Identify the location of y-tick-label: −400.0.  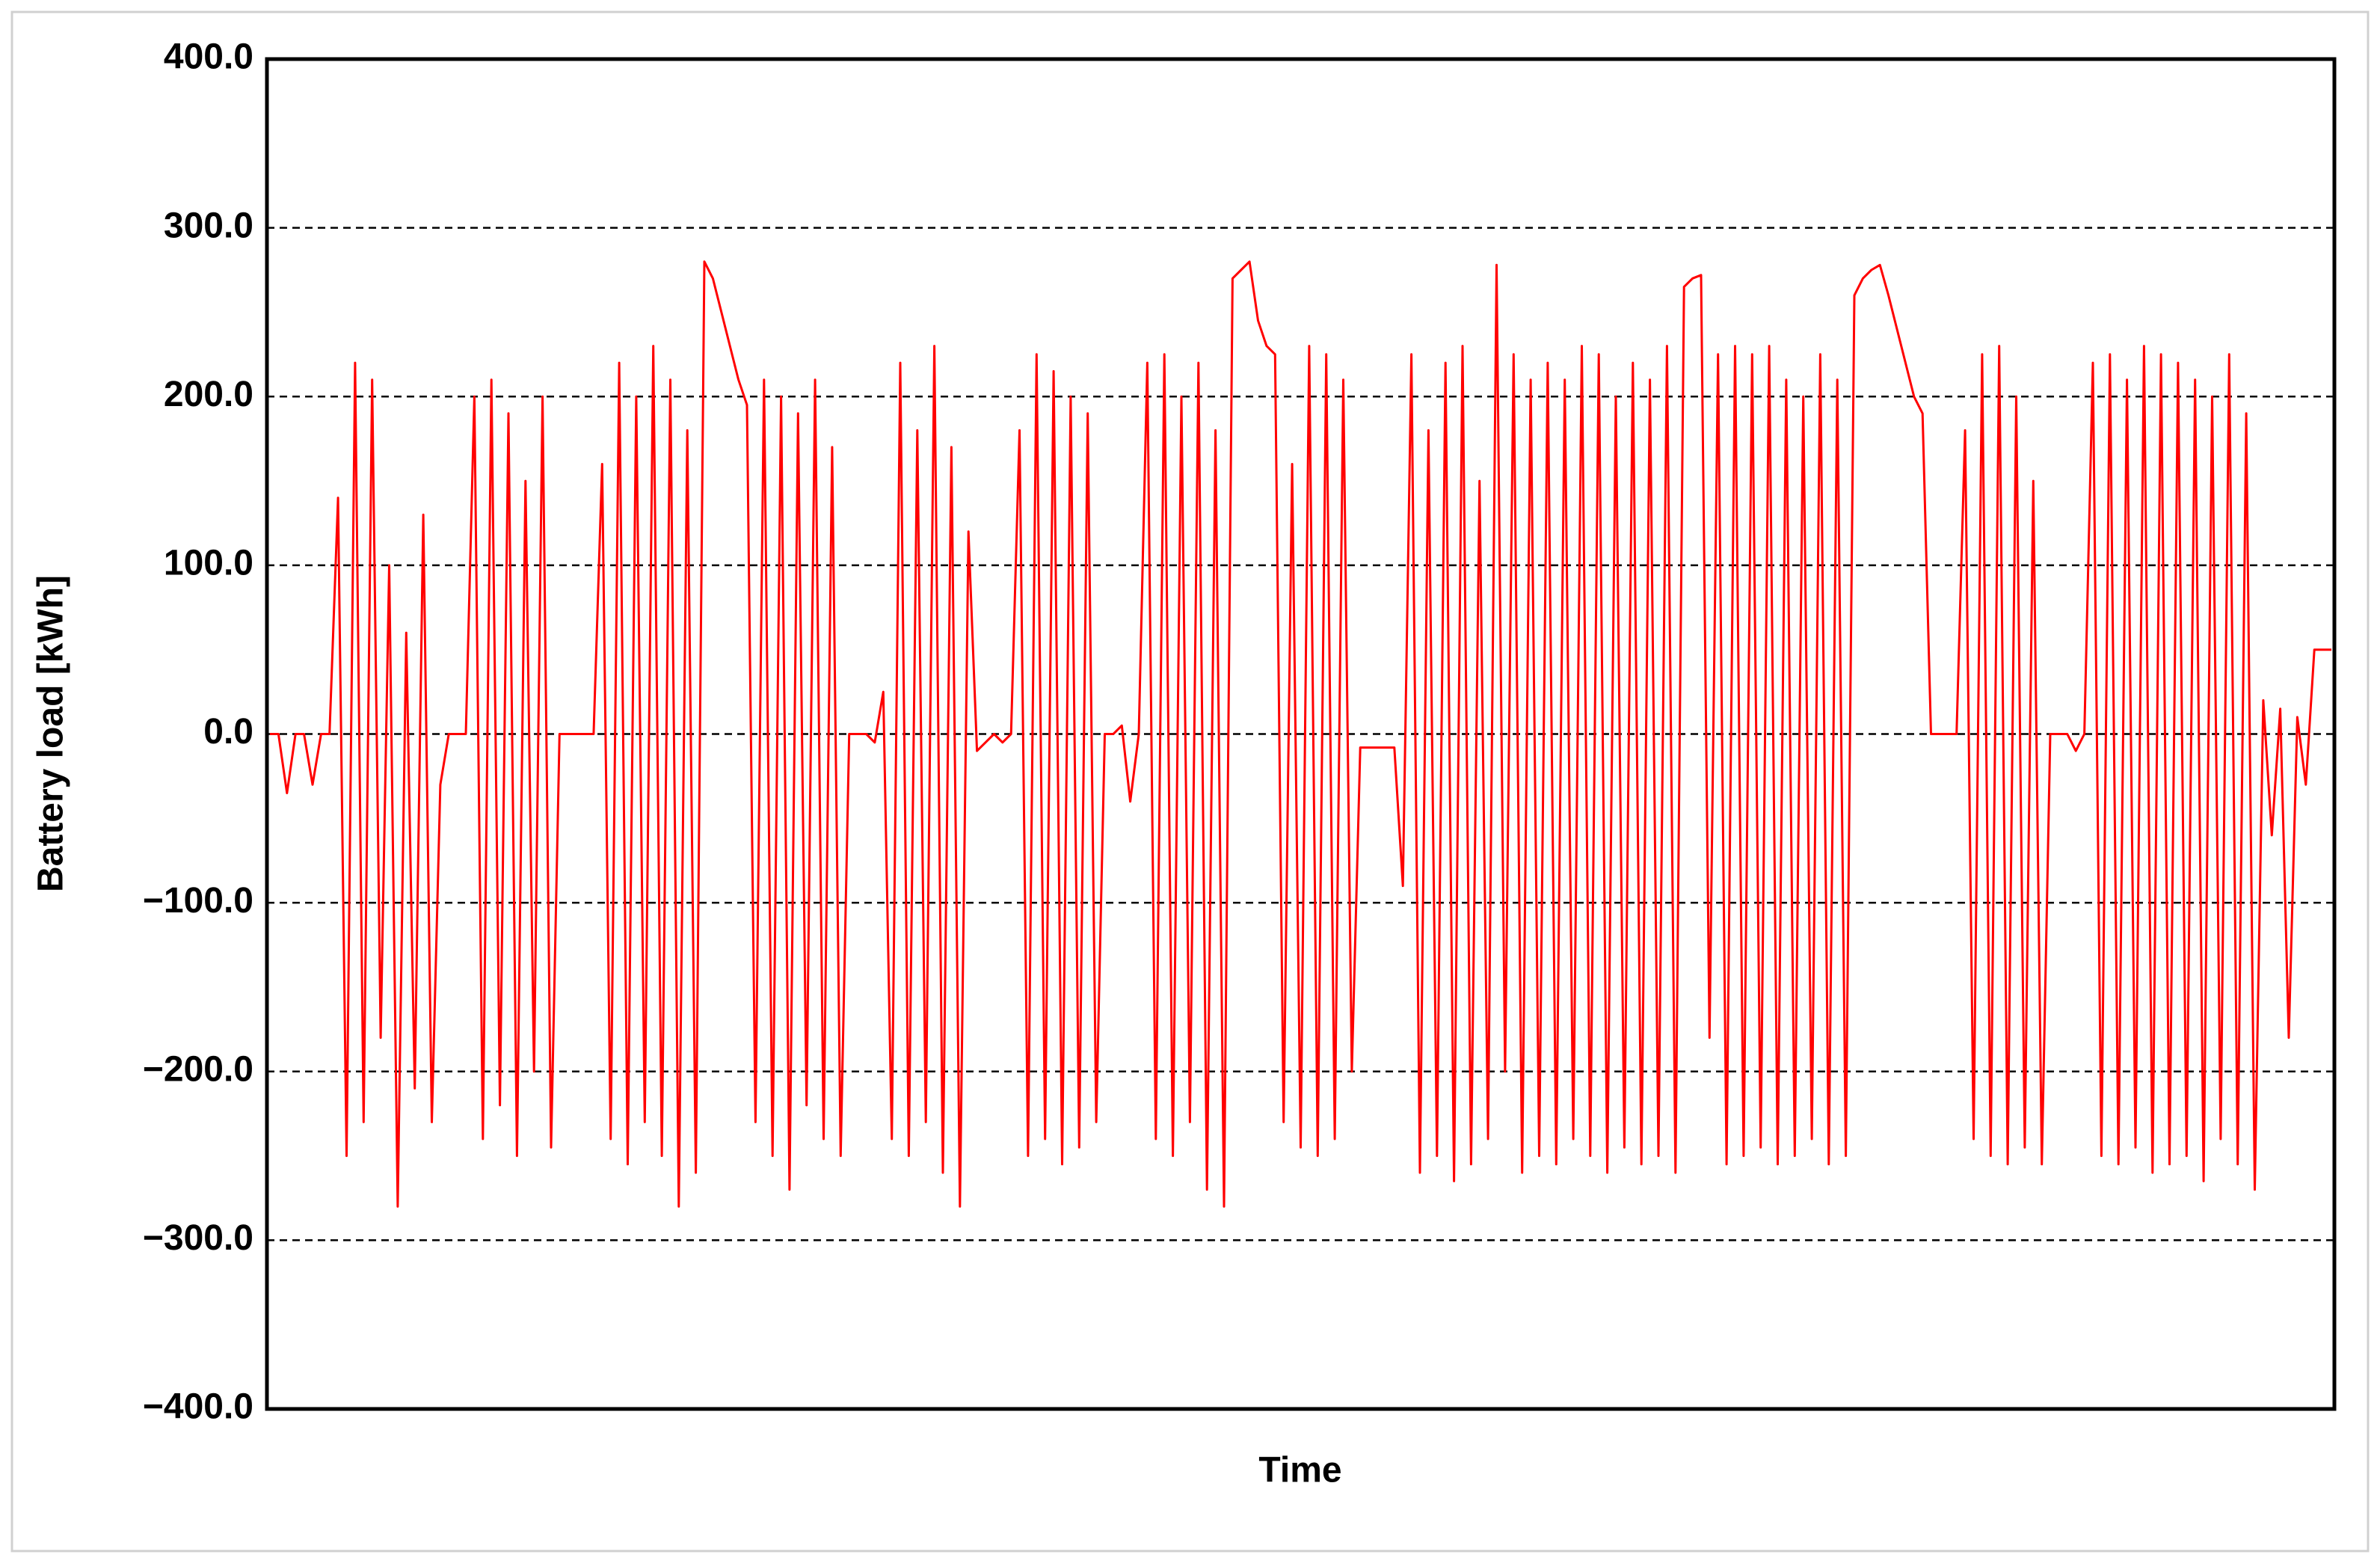
(198, 1407).